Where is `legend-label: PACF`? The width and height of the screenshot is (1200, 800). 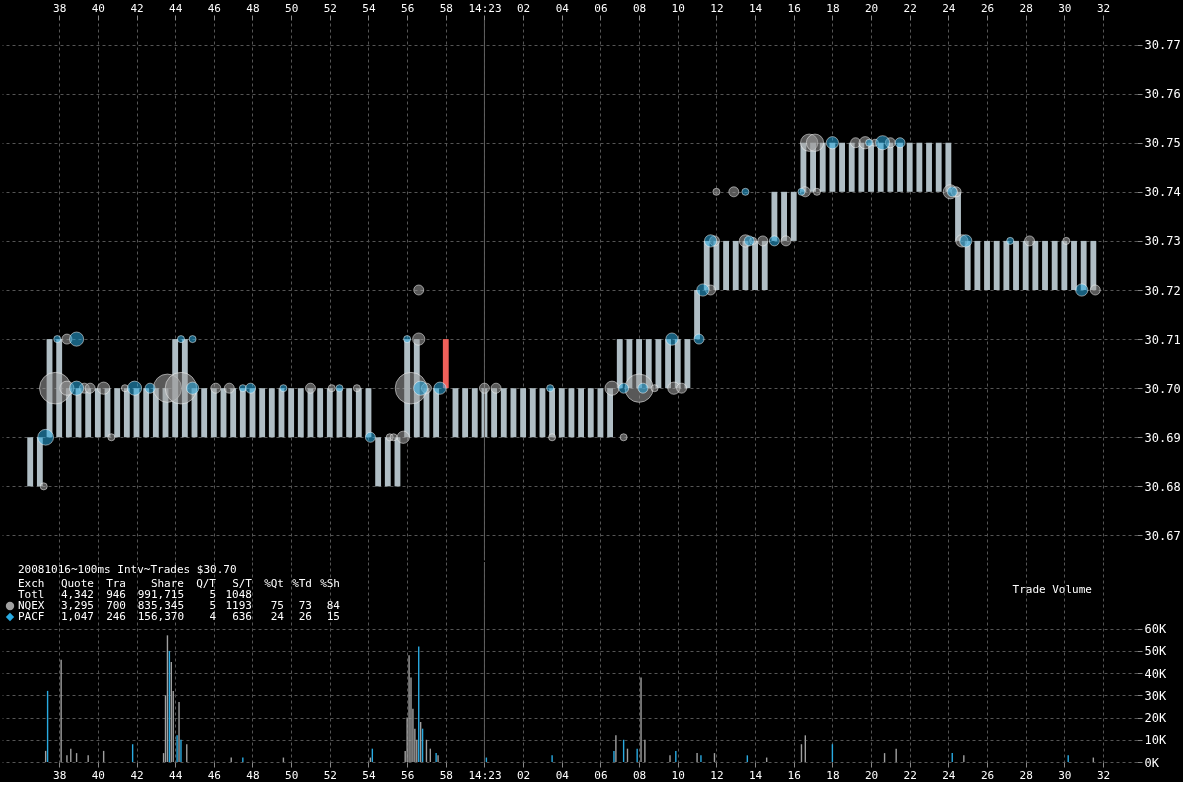 legend-label: PACF is located at coordinates (31, 616).